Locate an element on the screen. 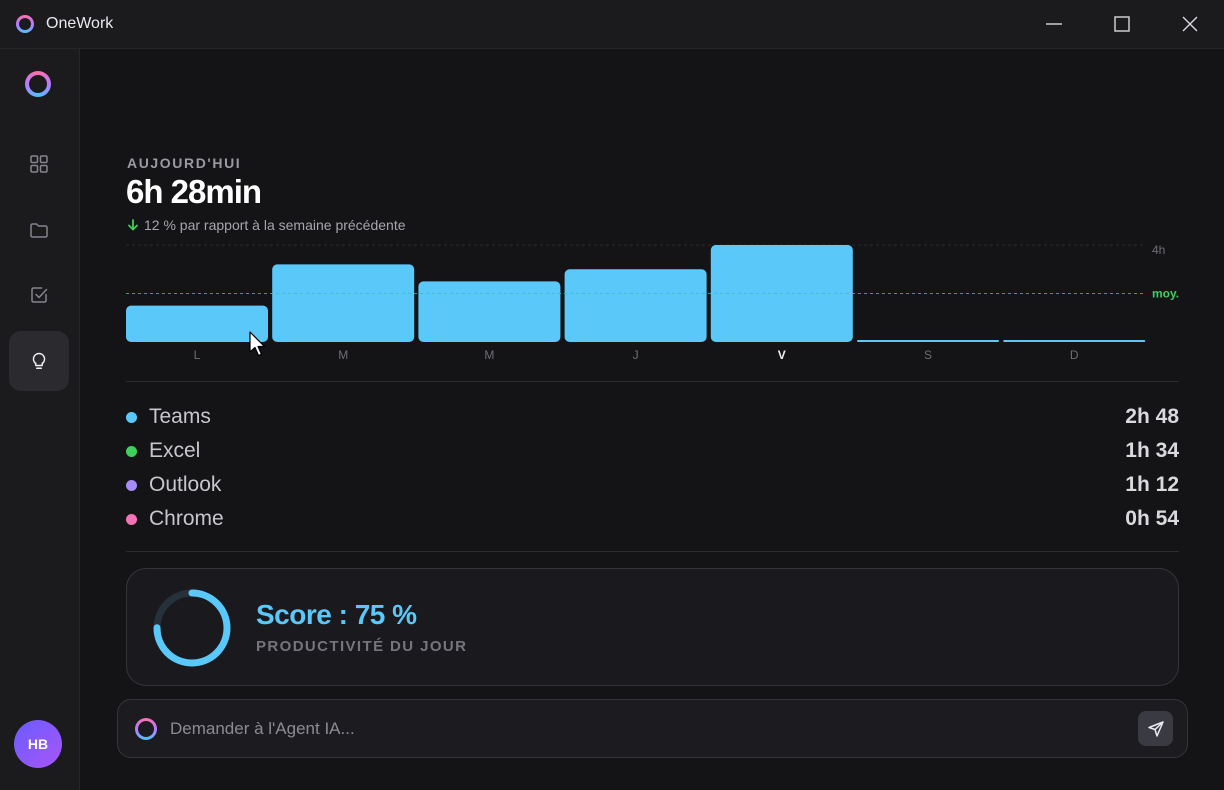  nav-item-insights is located at coordinates (39, 361).